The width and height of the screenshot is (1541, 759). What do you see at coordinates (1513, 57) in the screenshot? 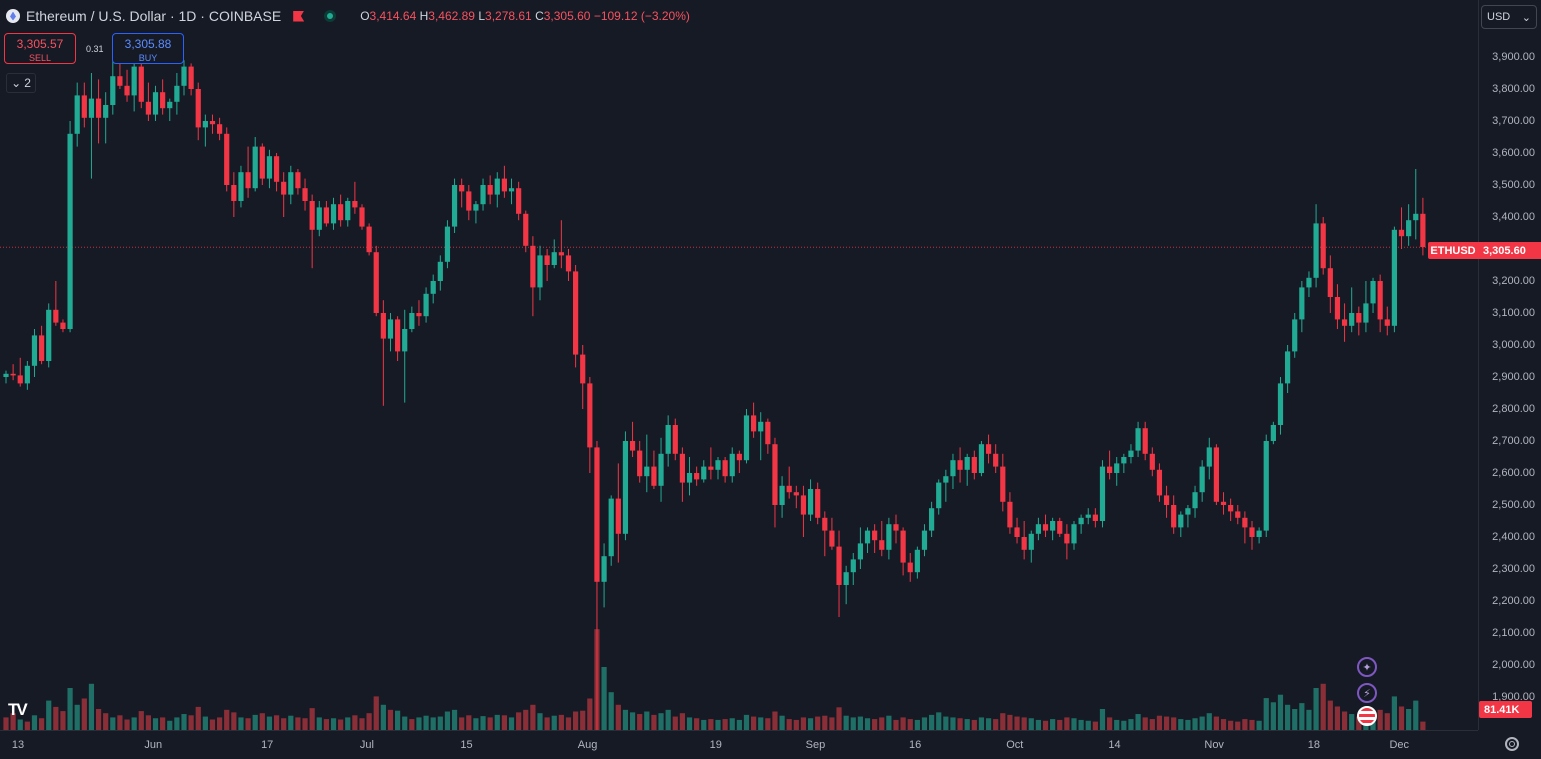
I see `price-tick-label: 3,900.00` at bounding box center [1513, 57].